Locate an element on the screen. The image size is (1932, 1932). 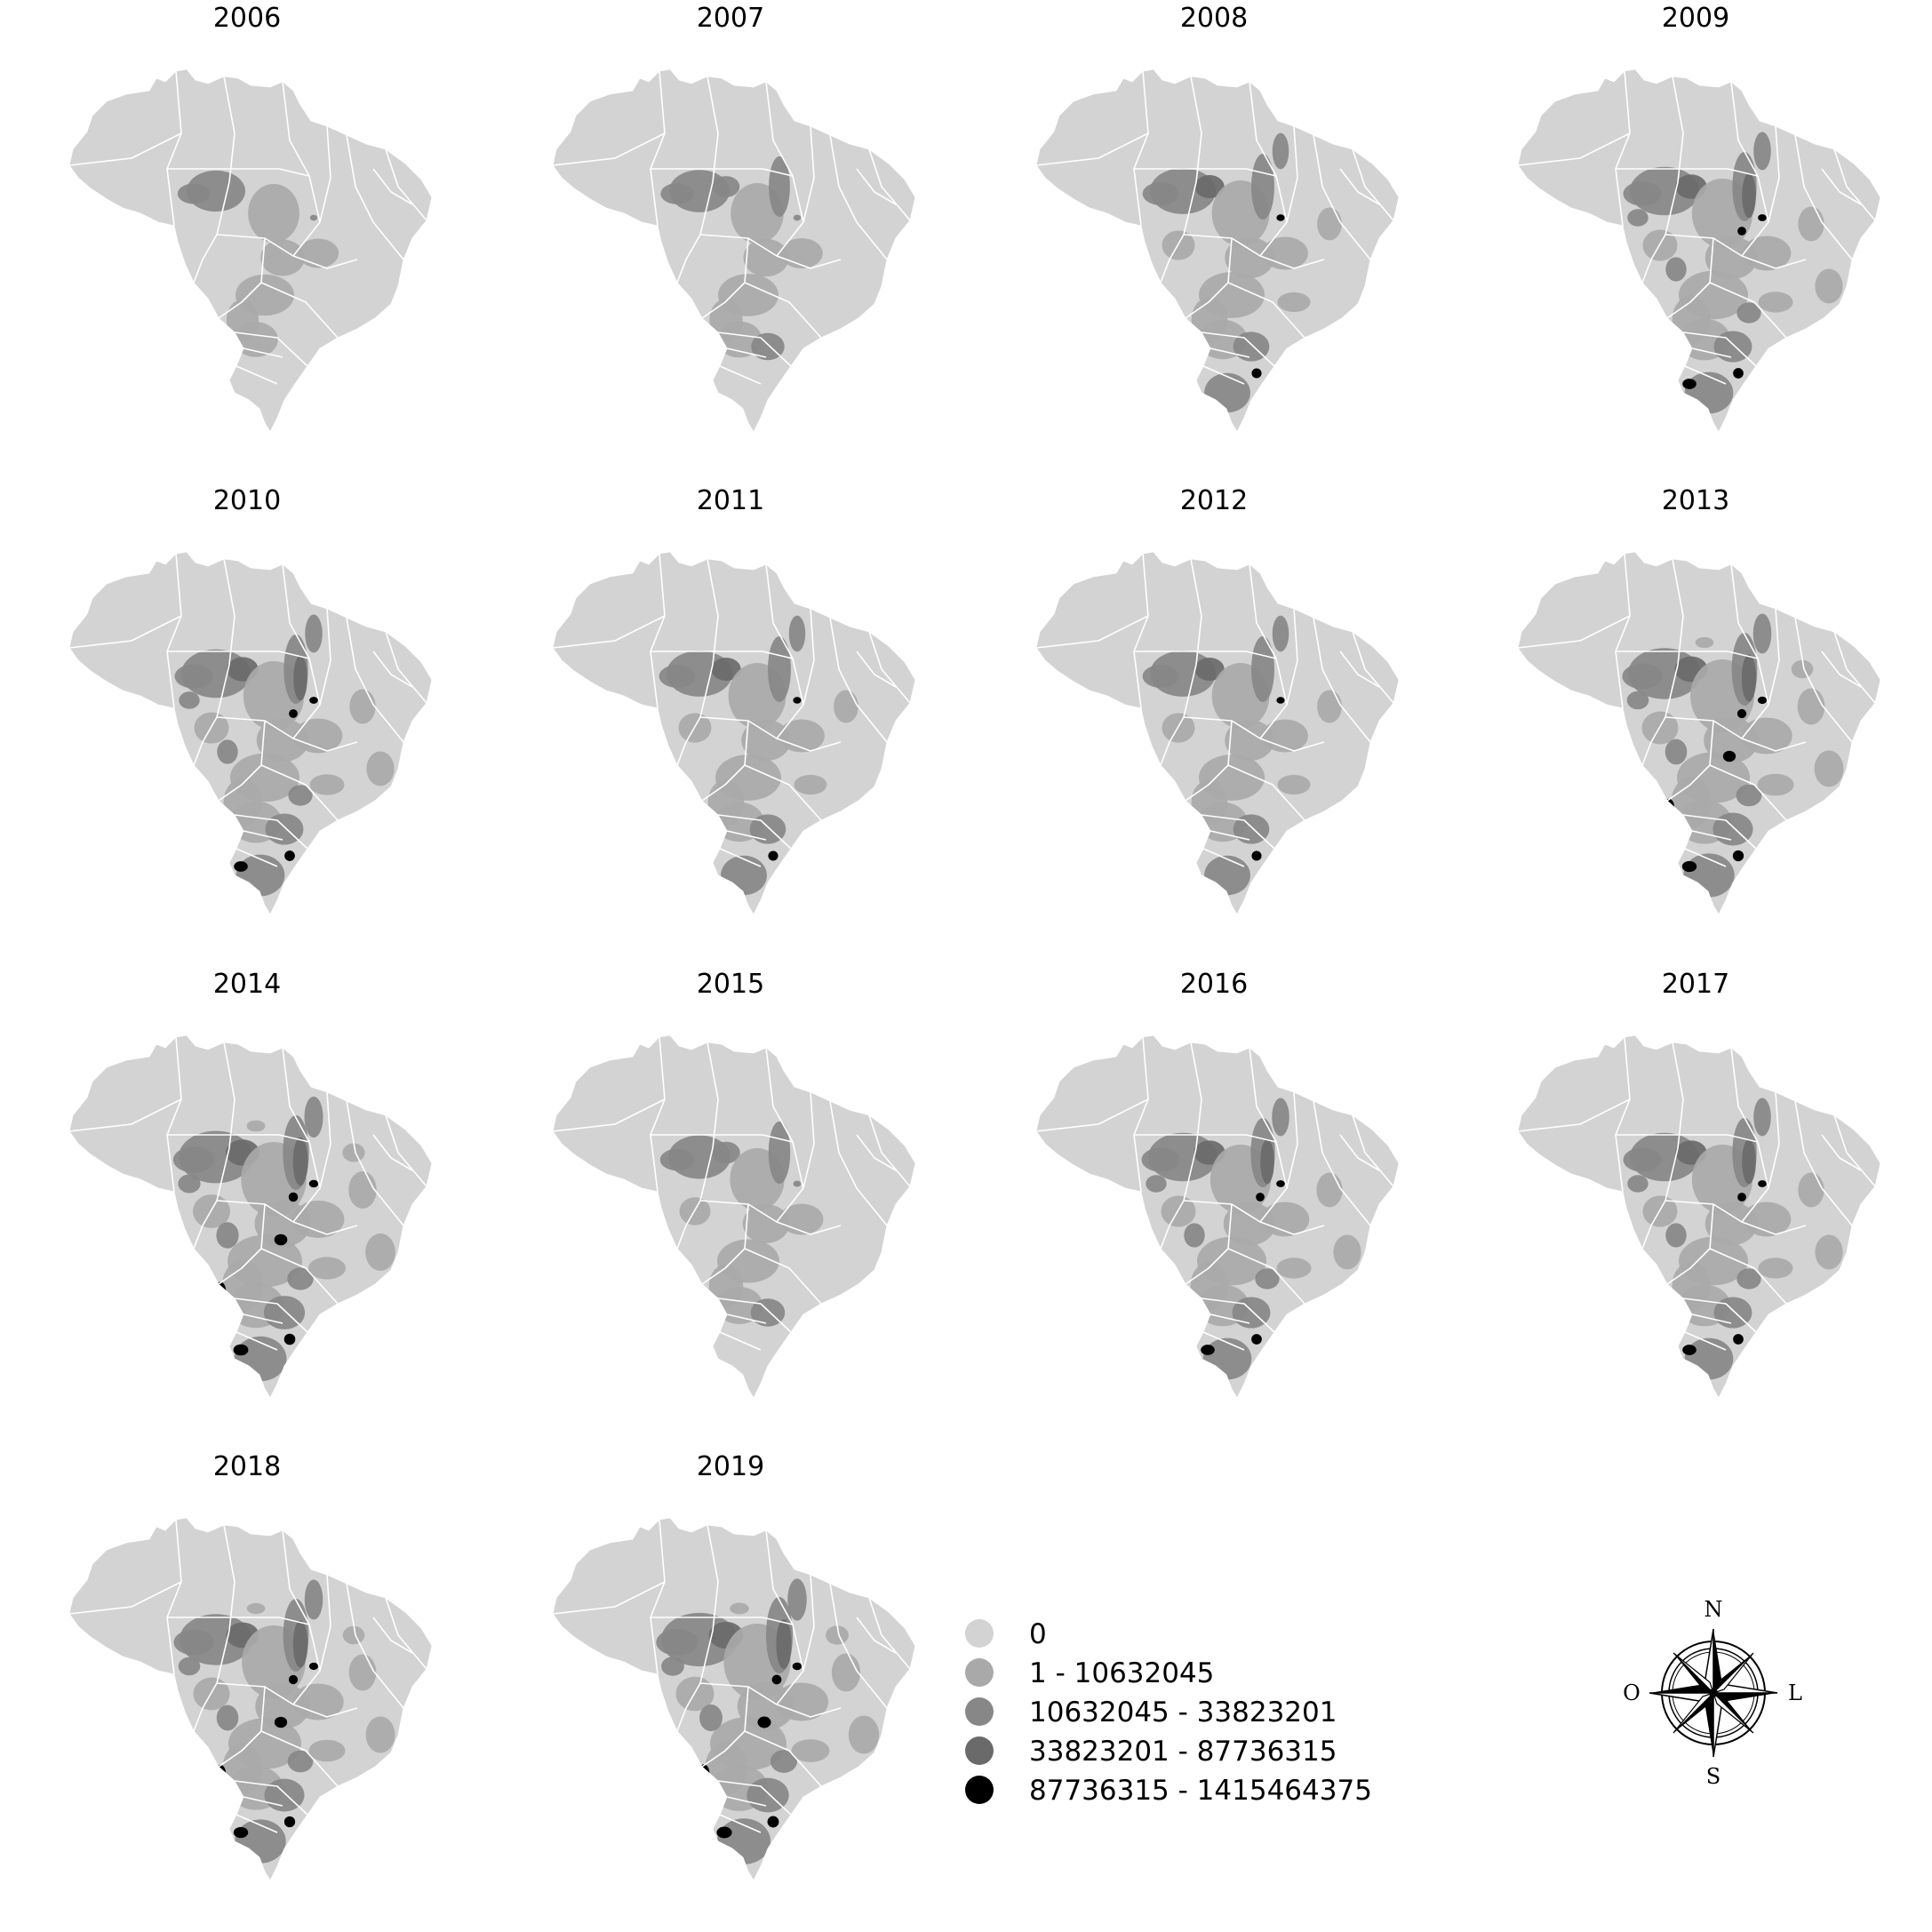
panel-year-title: 2007 is located at coordinates (730, 18).